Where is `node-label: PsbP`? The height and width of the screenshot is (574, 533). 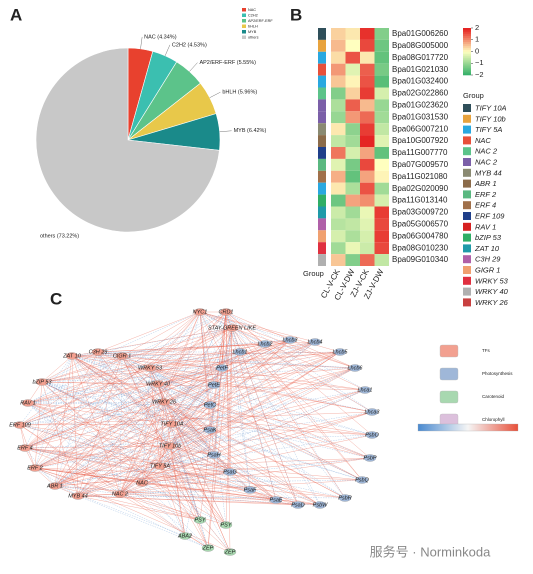
node-label: PsbP is located at coordinates (369, 458).